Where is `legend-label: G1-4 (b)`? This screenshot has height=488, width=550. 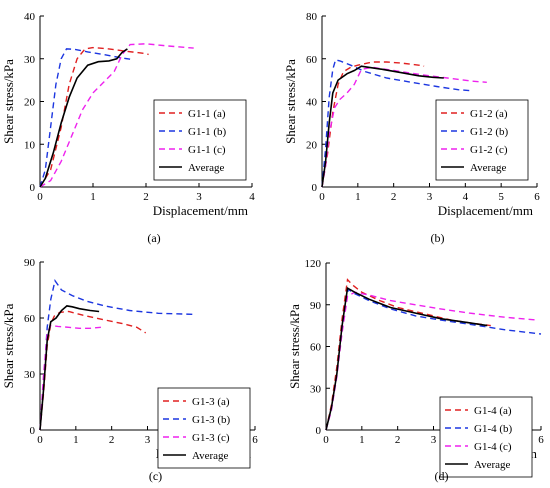
legend-label: G1-4 (b) is located at coordinates (493, 429).